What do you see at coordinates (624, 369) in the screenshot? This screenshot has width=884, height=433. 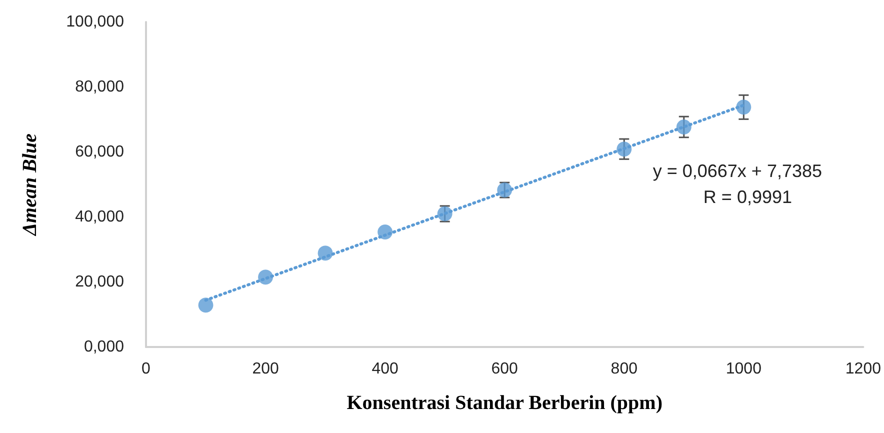 I see `x-tick-label: 800` at bounding box center [624, 369].